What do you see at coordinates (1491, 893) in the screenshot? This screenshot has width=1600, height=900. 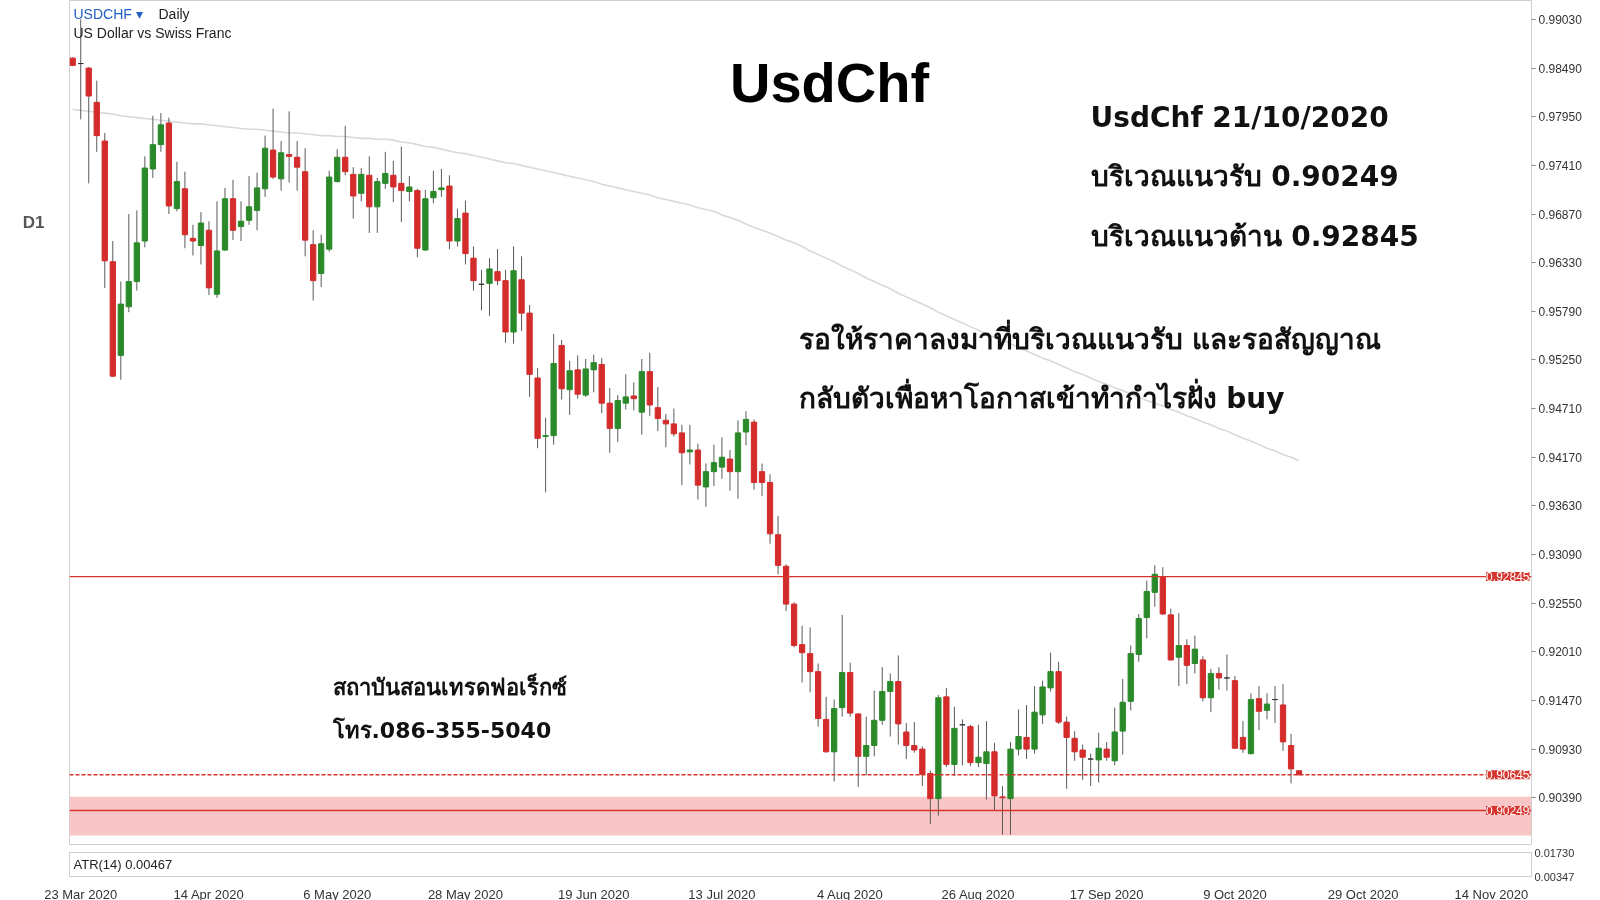 I see `x-tick-label: 14 Nov 2020` at bounding box center [1491, 893].